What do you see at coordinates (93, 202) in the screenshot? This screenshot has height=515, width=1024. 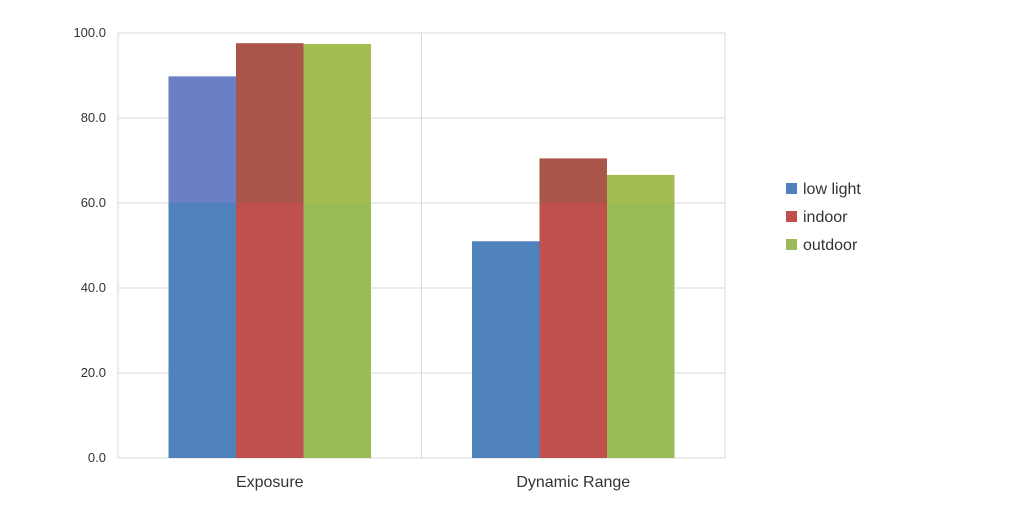 I see `y-tick-label: 60.0` at bounding box center [93, 202].